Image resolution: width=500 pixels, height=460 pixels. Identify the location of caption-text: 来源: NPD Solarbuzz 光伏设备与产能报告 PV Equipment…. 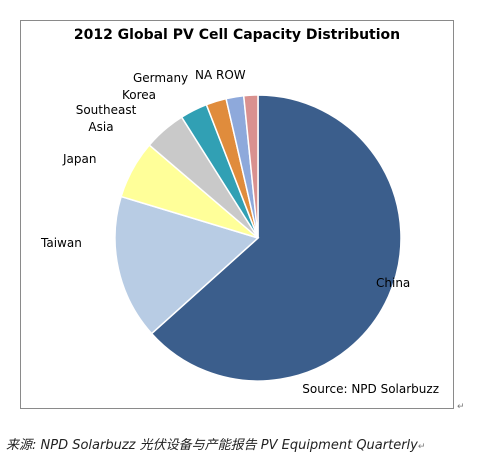
(212, 445).